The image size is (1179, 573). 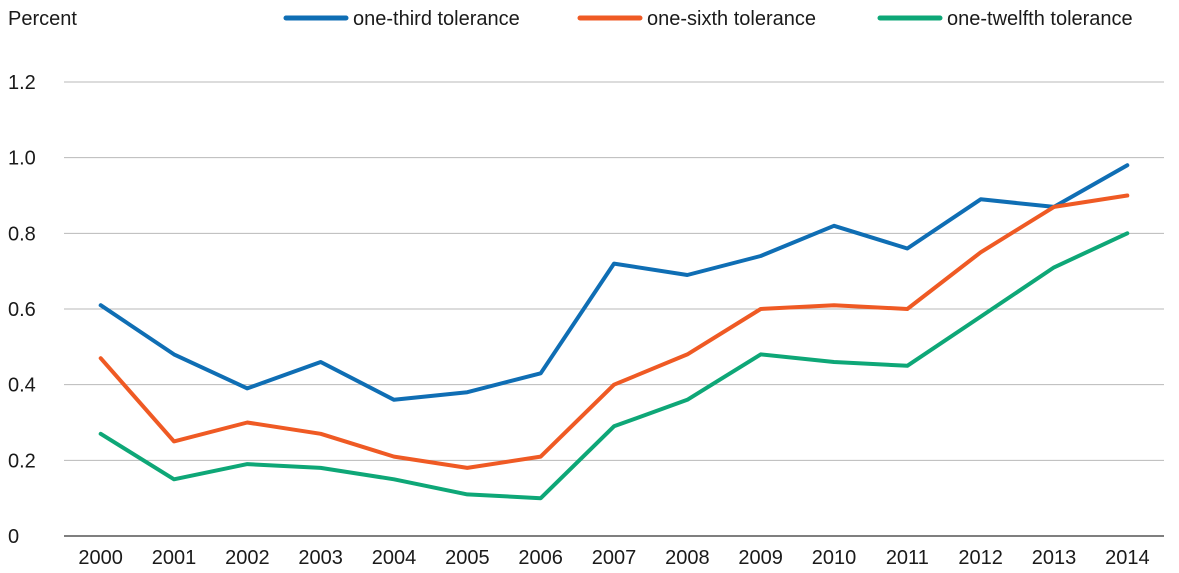 I want to click on y-tick-label: 1.2, so click(x=22, y=83).